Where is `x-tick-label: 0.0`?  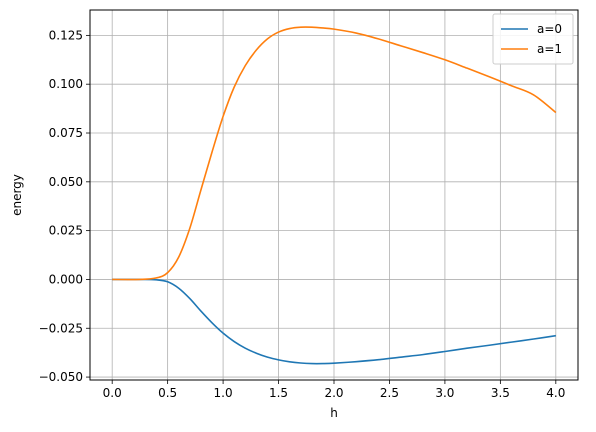
x-tick-label: 0.0 is located at coordinates (112, 393).